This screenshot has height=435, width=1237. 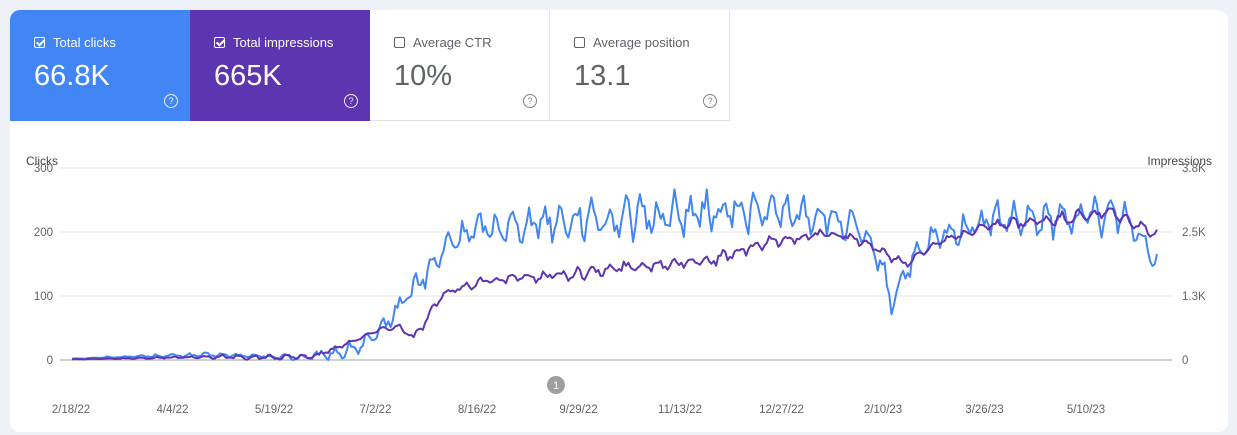 What do you see at coordinates (39, 42) in the screenshot?
I see `total-clicks-checkbox` at bounding box center [39, 42].